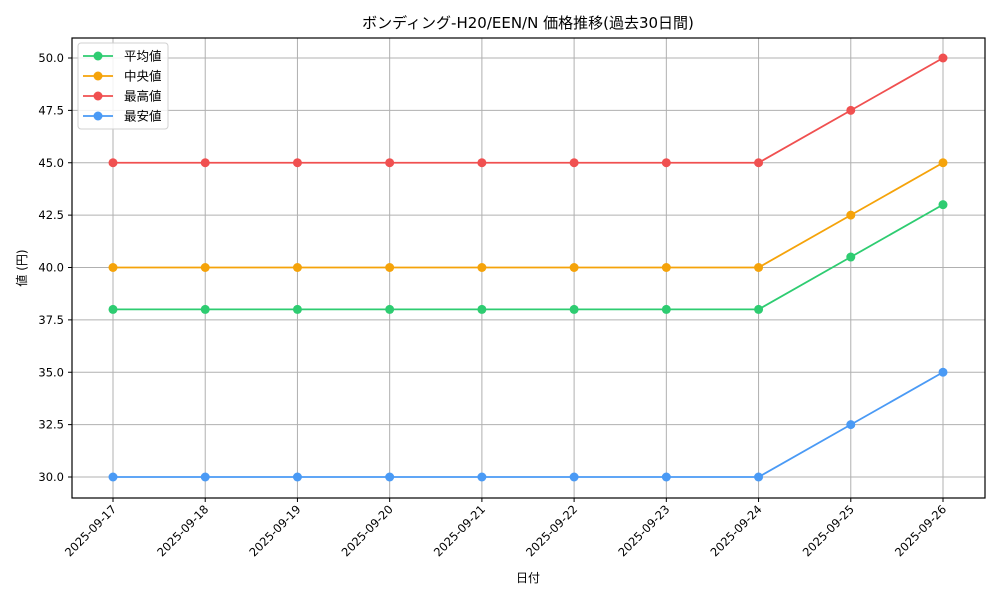  I want to click on y-axis: 30.0 32.5 35.0 37.5 40.0 42.5 45.0 47.5 50.0, so click(55, 267).